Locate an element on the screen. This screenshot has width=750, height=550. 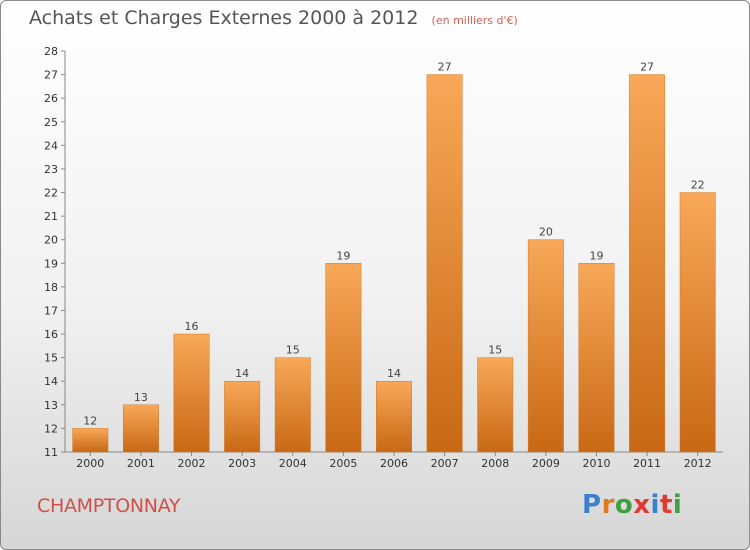
x-tick-label: 2005 is located at coordinates (343, 463).